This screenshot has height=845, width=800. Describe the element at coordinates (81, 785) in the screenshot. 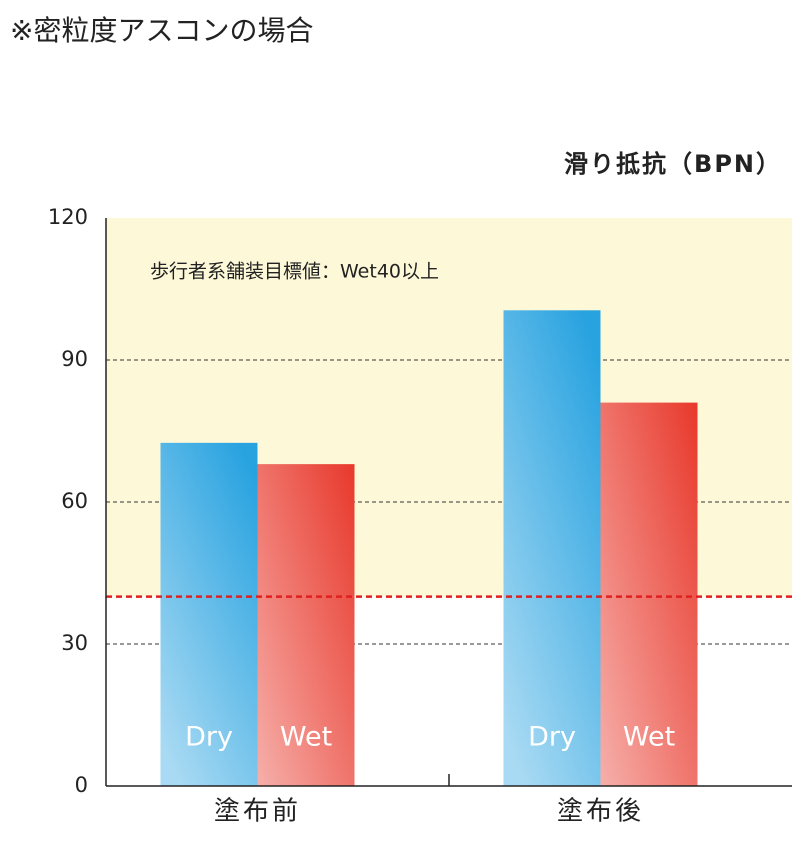

I see `y-tick-label: 0` at that location.